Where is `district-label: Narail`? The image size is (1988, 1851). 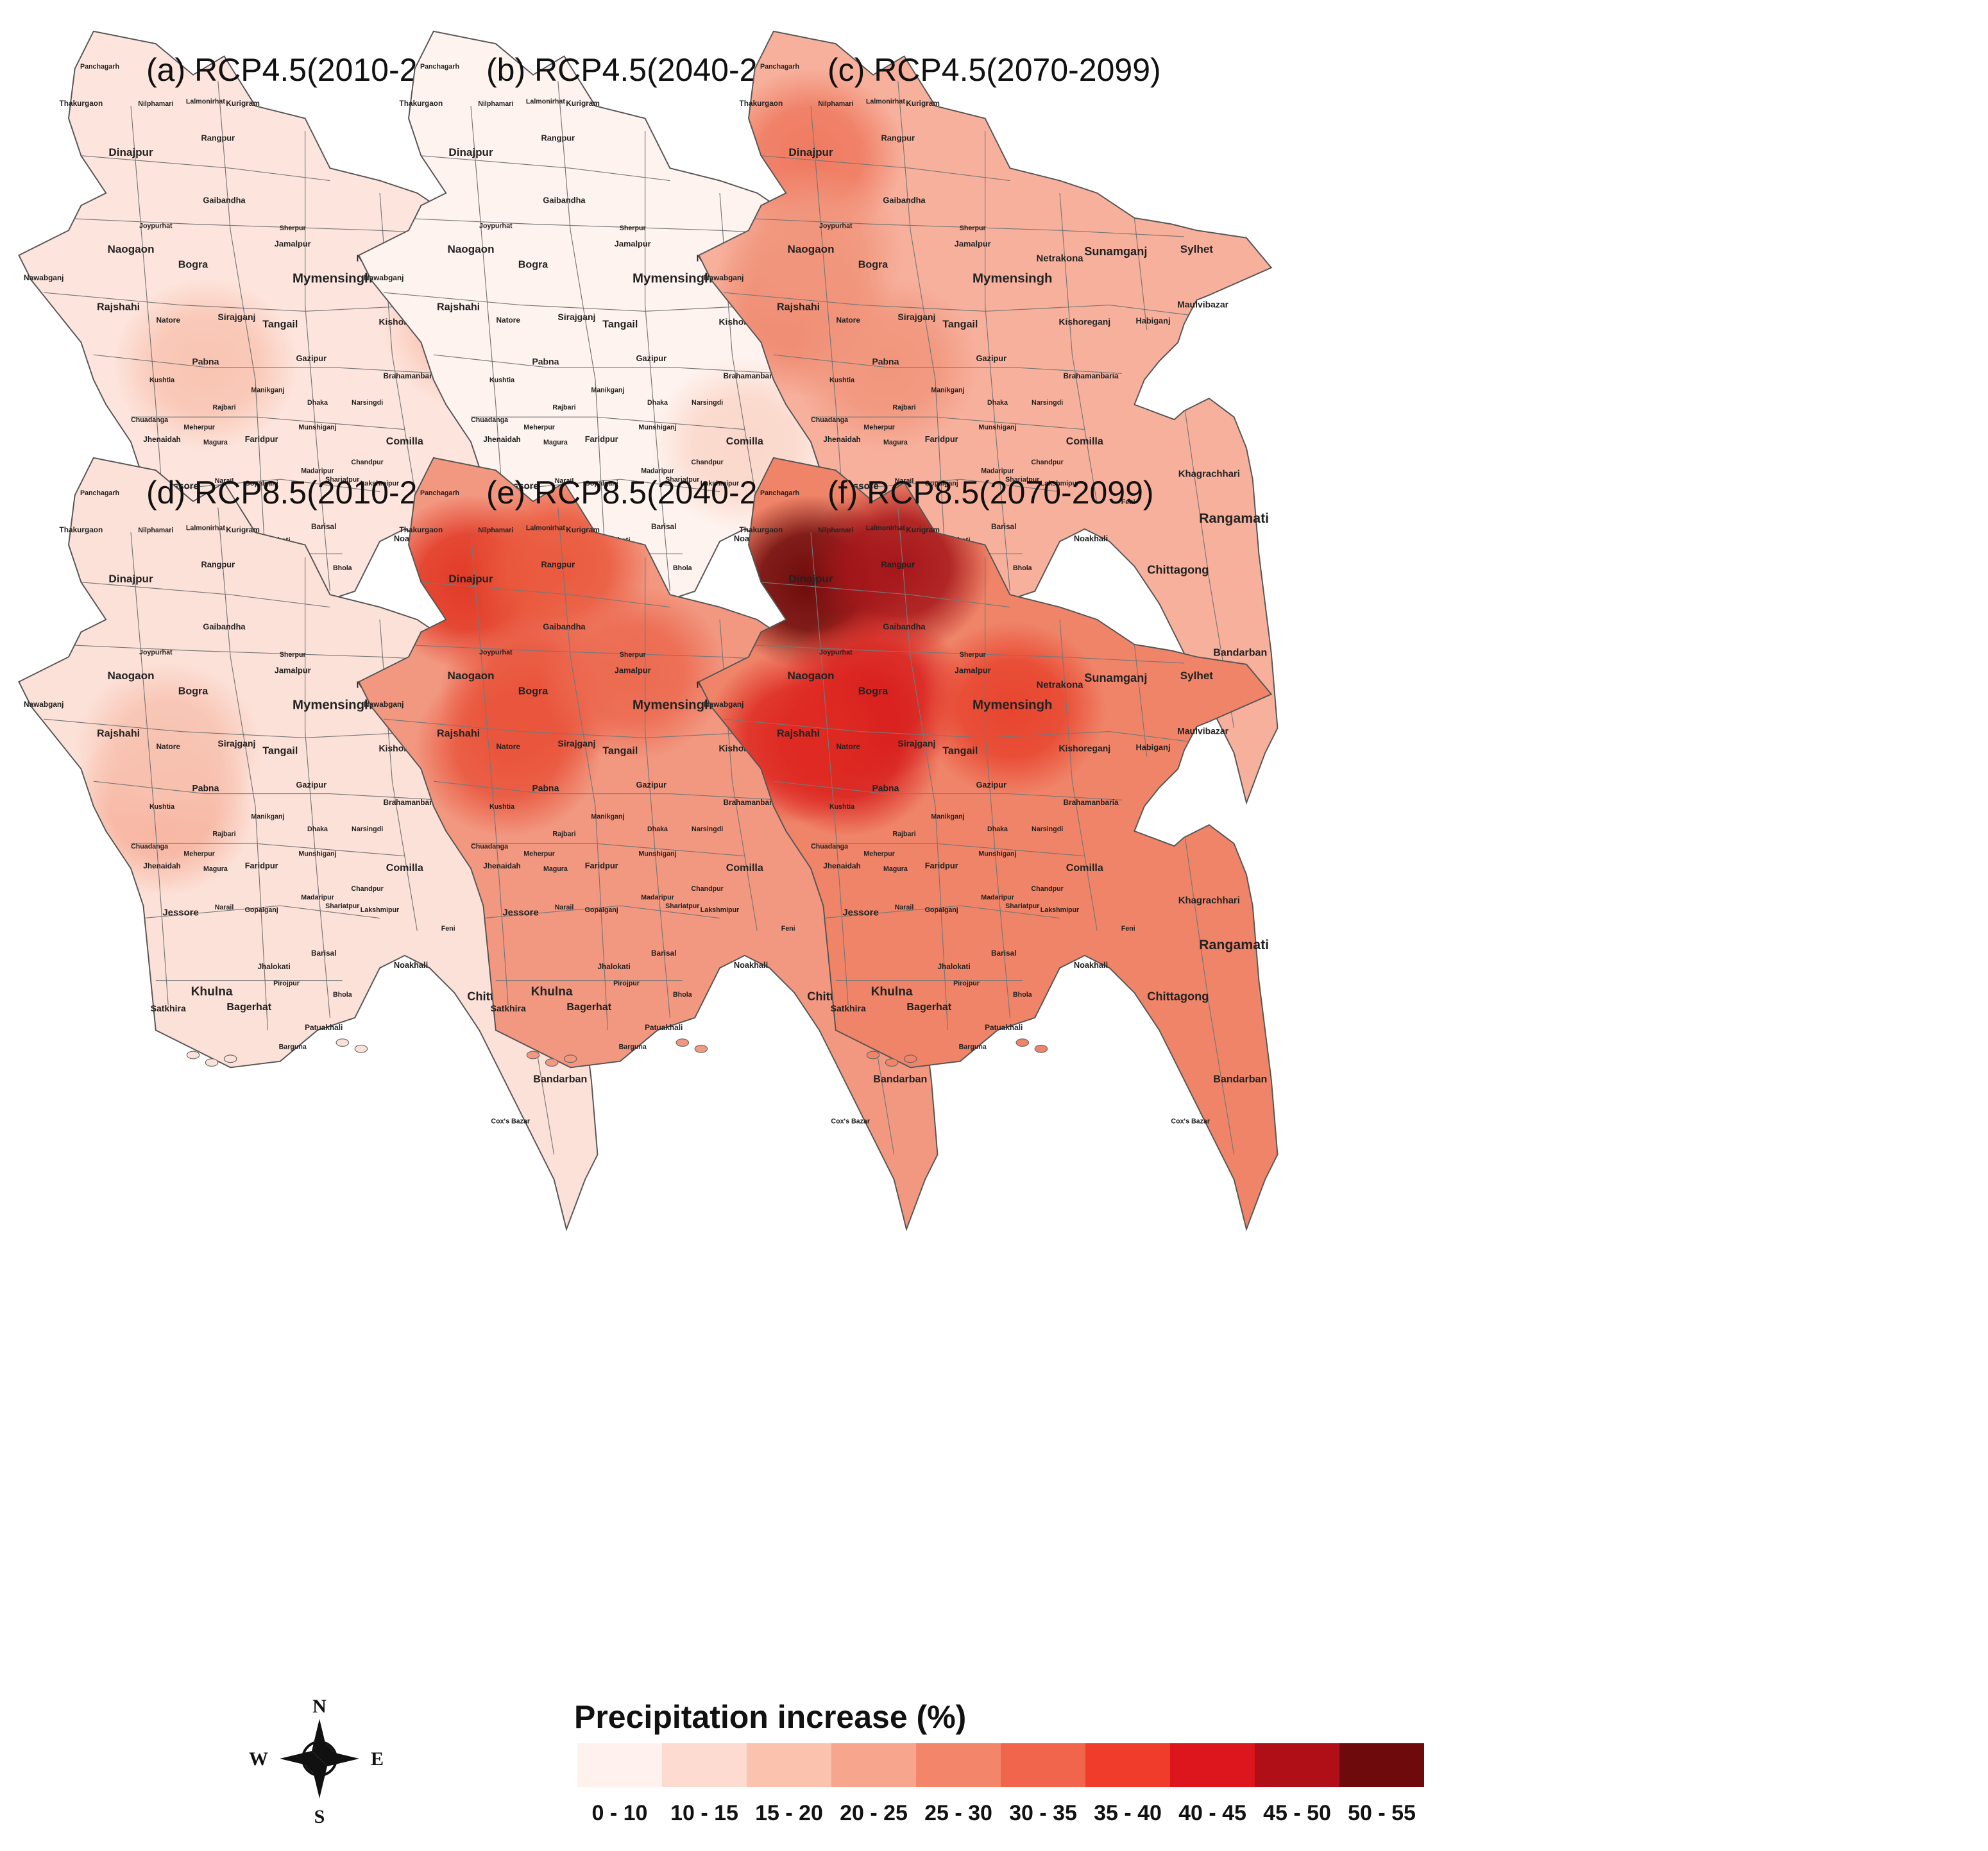
district-label: Narail is located at coordinates (564, 907).